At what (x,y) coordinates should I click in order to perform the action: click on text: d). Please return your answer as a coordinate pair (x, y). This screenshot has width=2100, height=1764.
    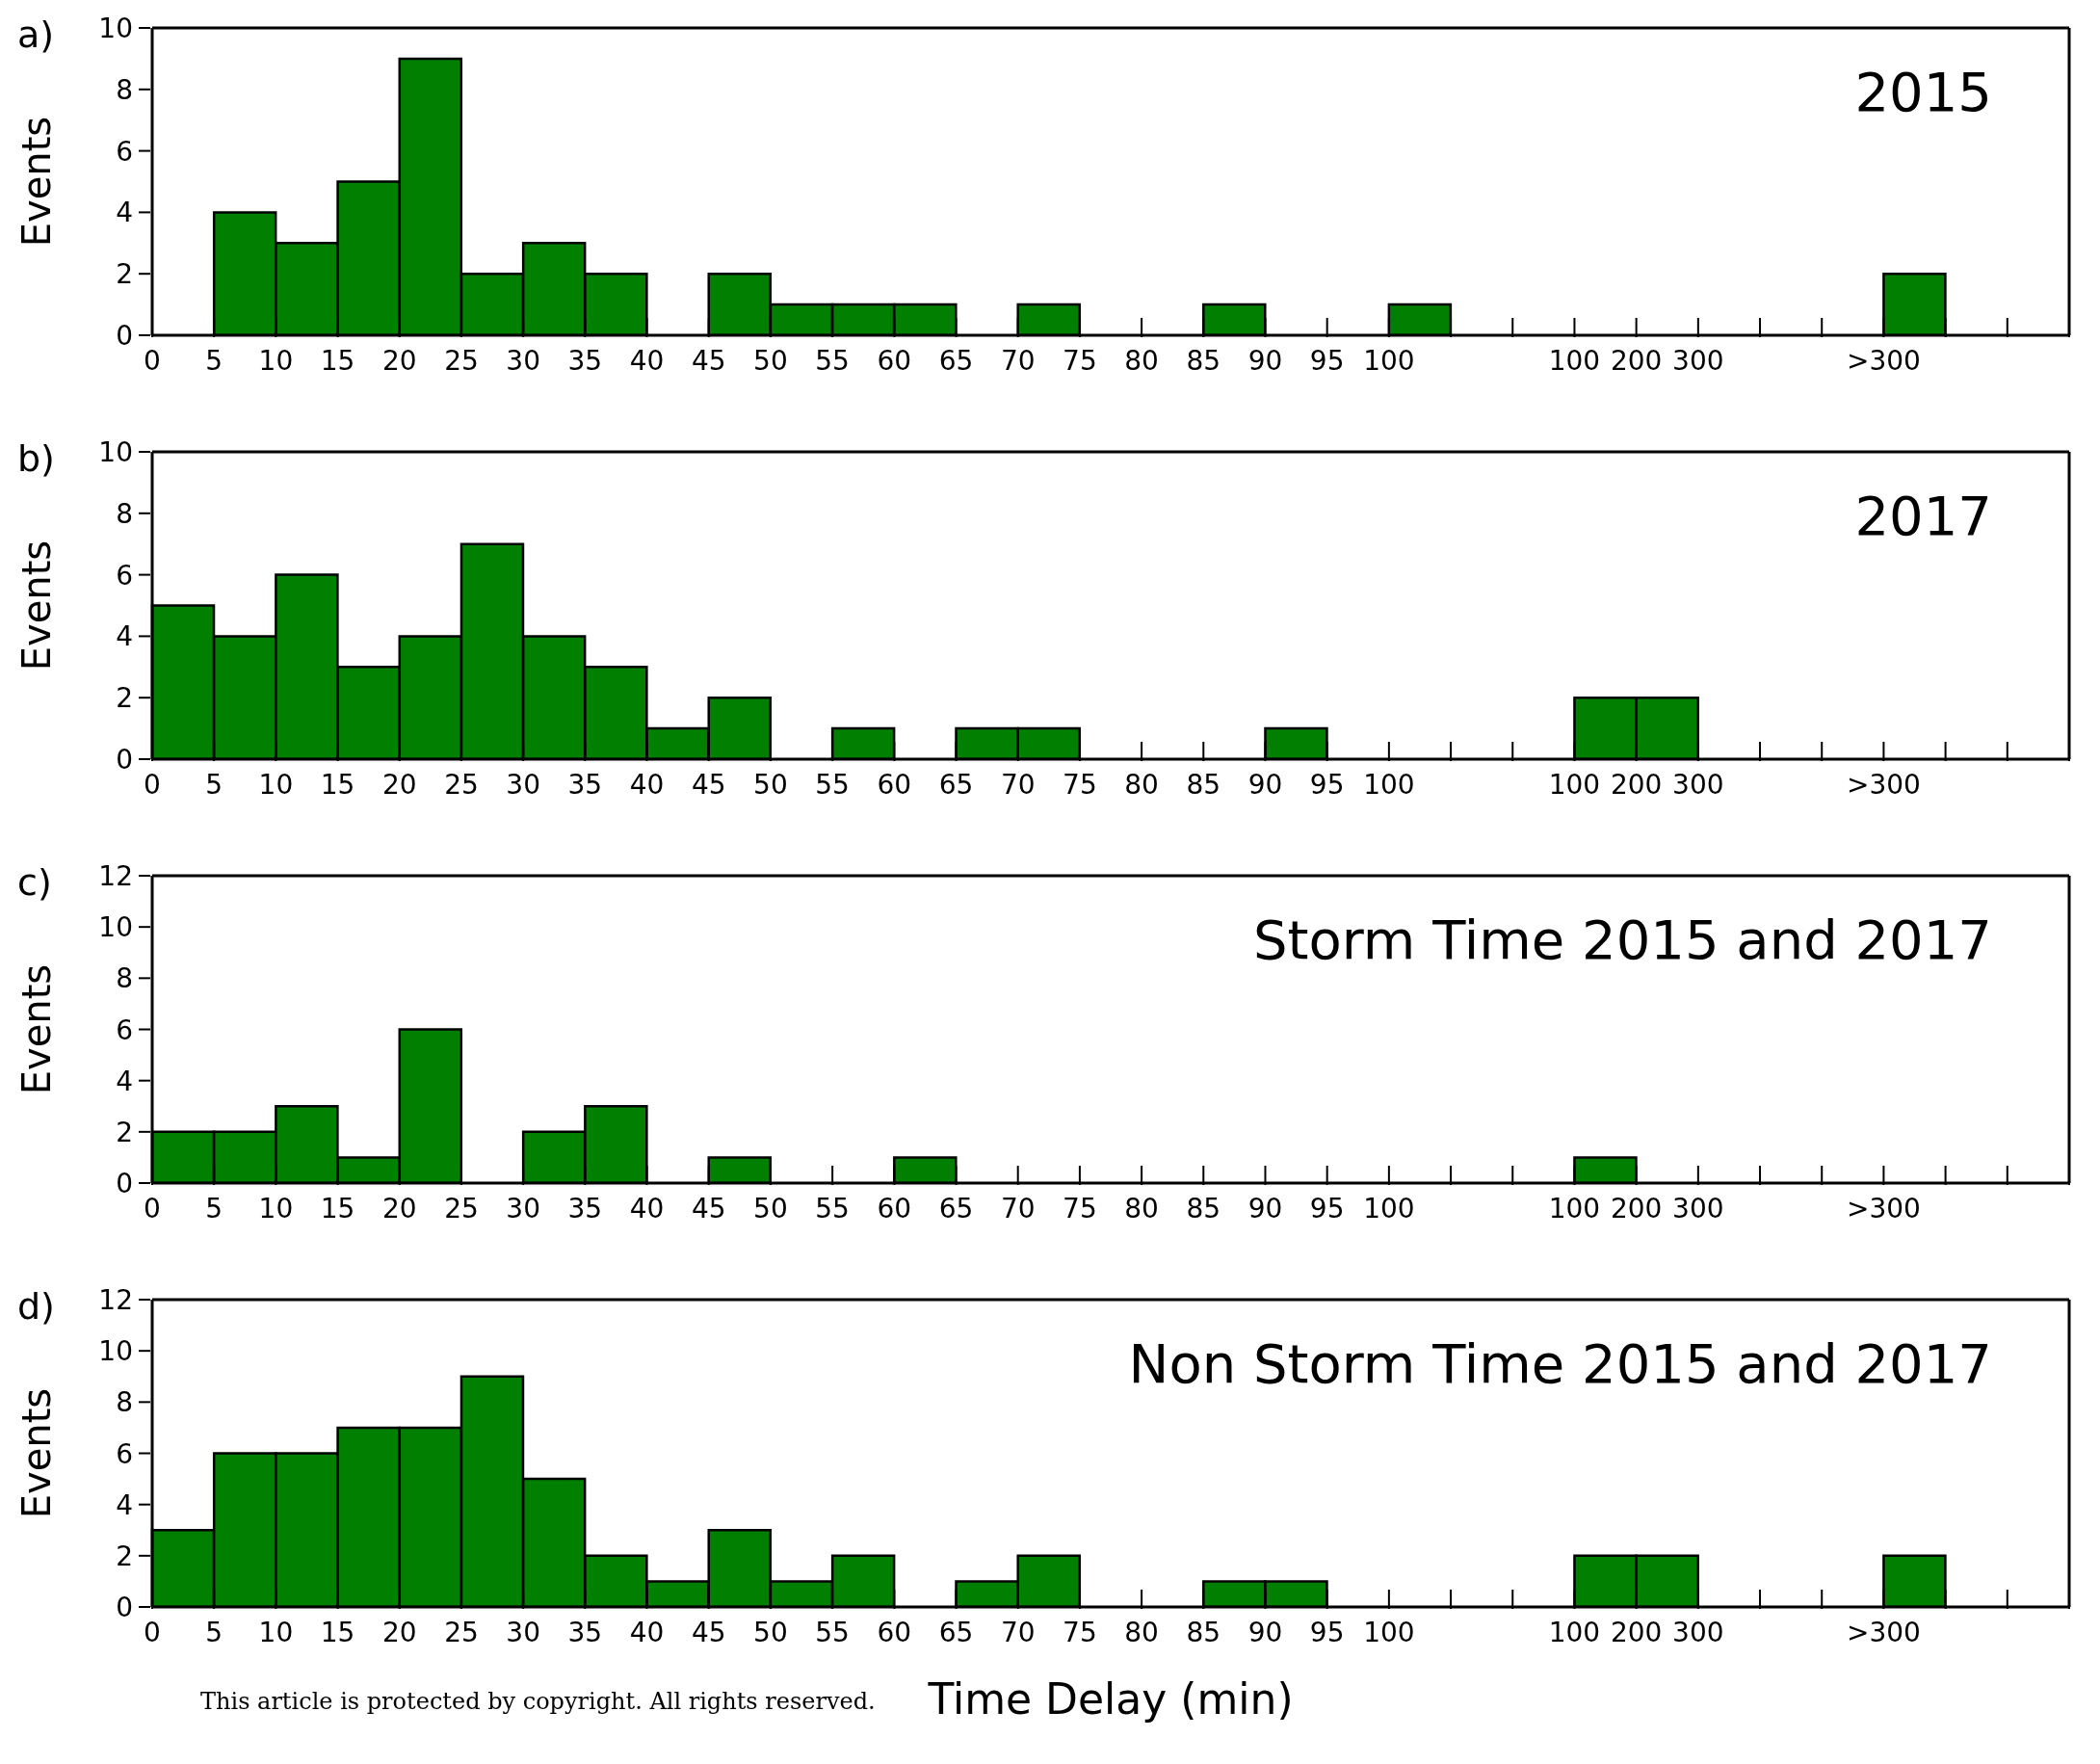
    Looking at the image, I should click on (36, 1306).